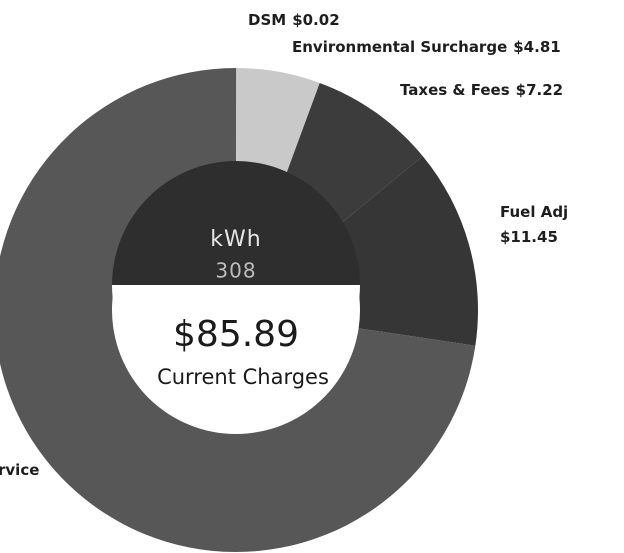 The image size is (624, 553). Describe the element at coordinates (235, 271) in the screenshot. I see `center-value: 308` at that location.